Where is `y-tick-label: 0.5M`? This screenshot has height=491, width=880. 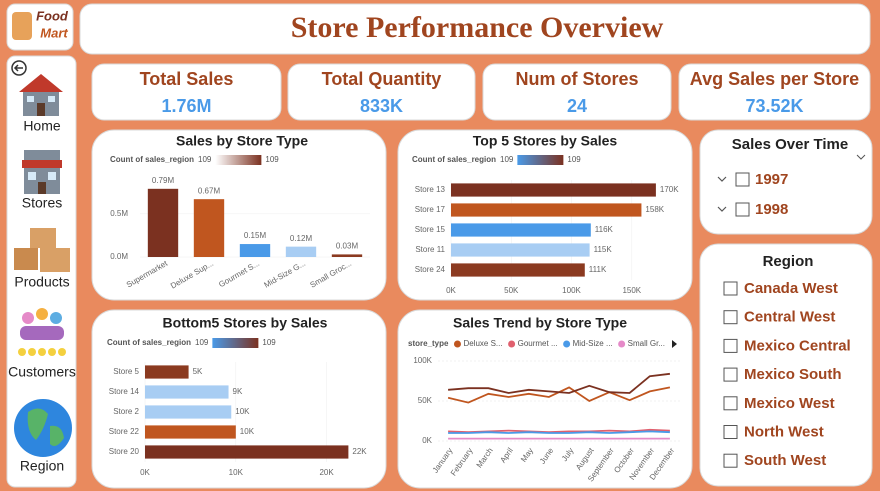 y-tick-label: 0.5M is located at coordinates (119, 213).